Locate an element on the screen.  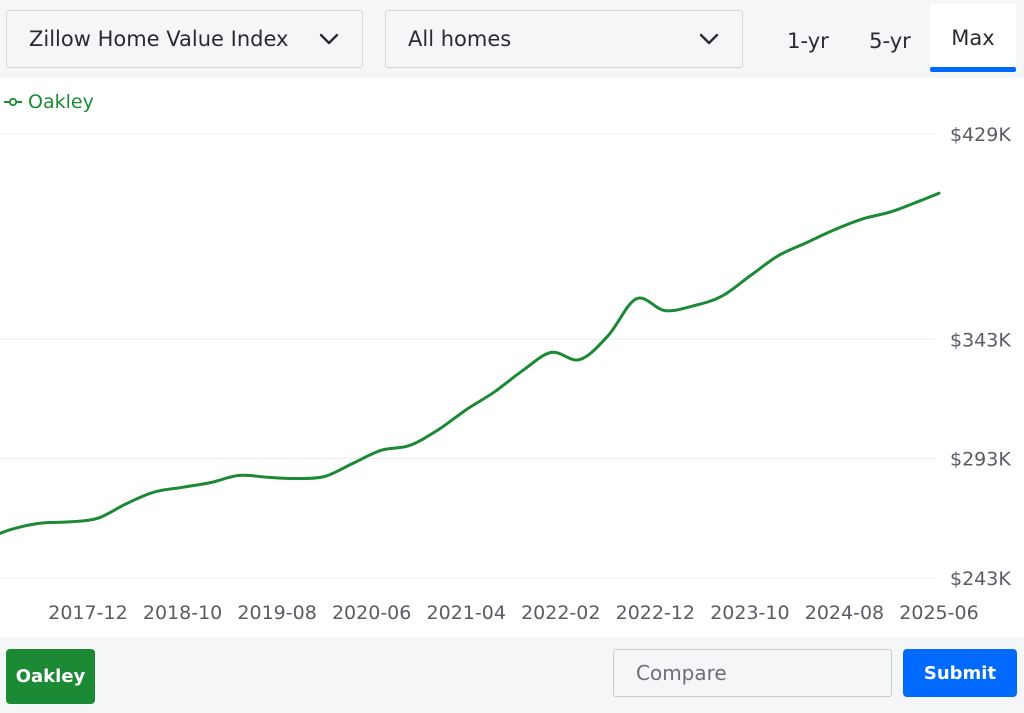
x-tick-label: 2020-06 is located at coordinates (371, 613).